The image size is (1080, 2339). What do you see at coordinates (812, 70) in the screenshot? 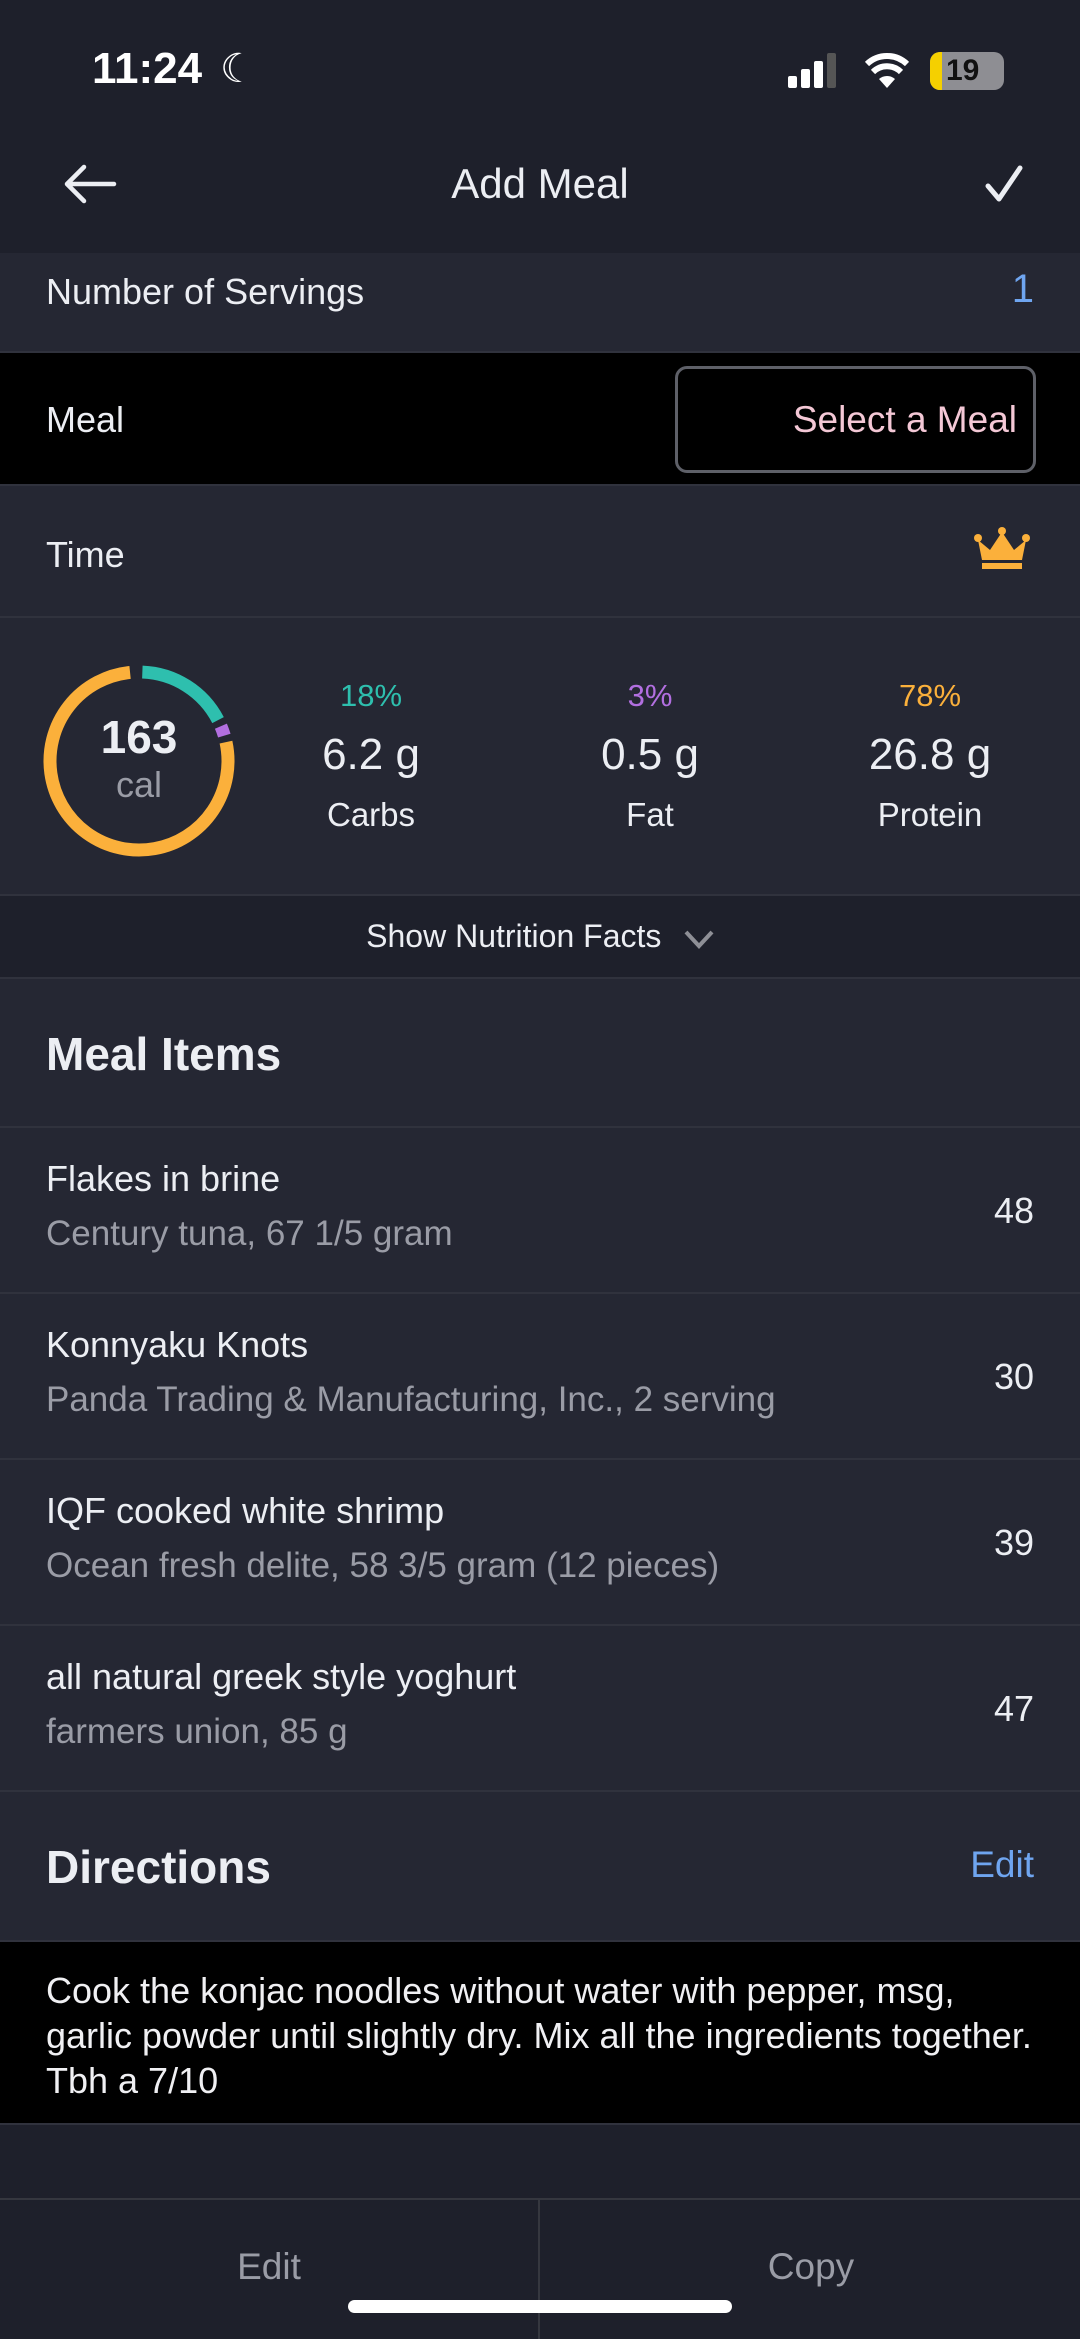
I see `signal-icon` at bounding box center [812, 70].